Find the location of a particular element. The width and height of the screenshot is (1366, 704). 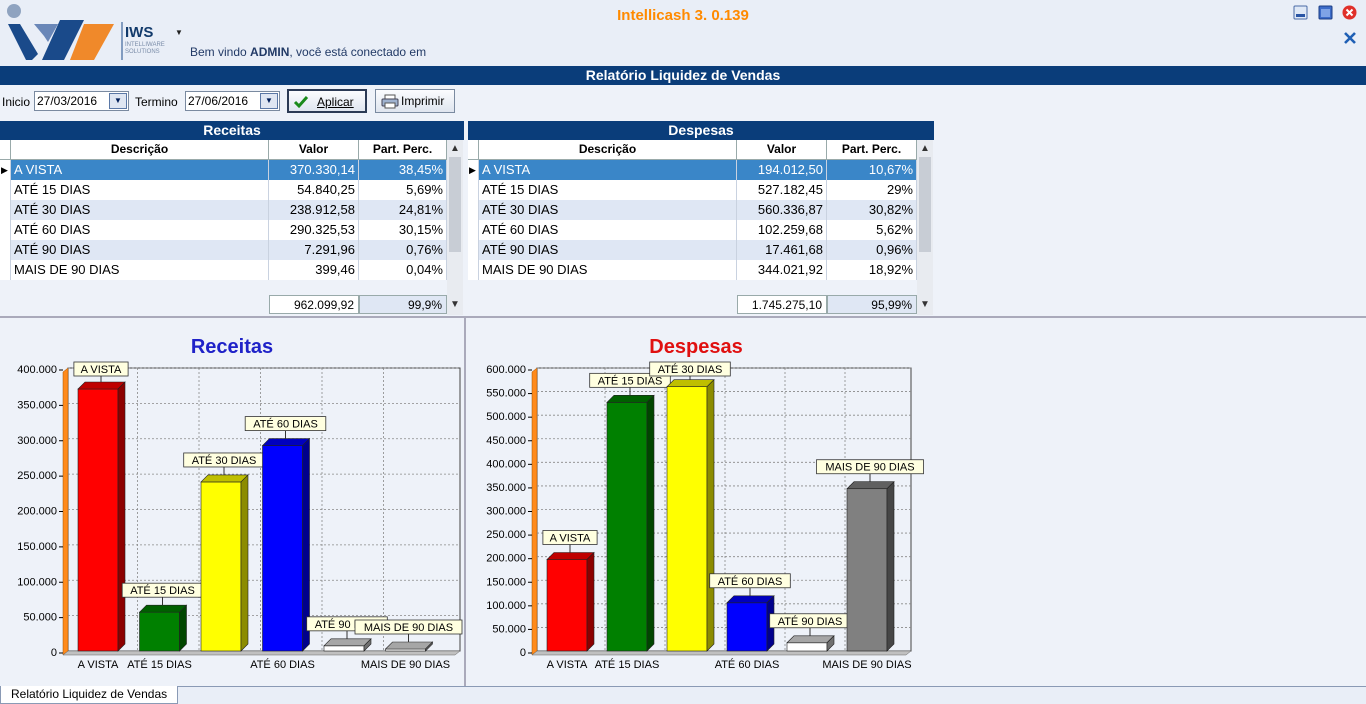

y-tick-label: 200.000 is located at coordinates (37, 512).